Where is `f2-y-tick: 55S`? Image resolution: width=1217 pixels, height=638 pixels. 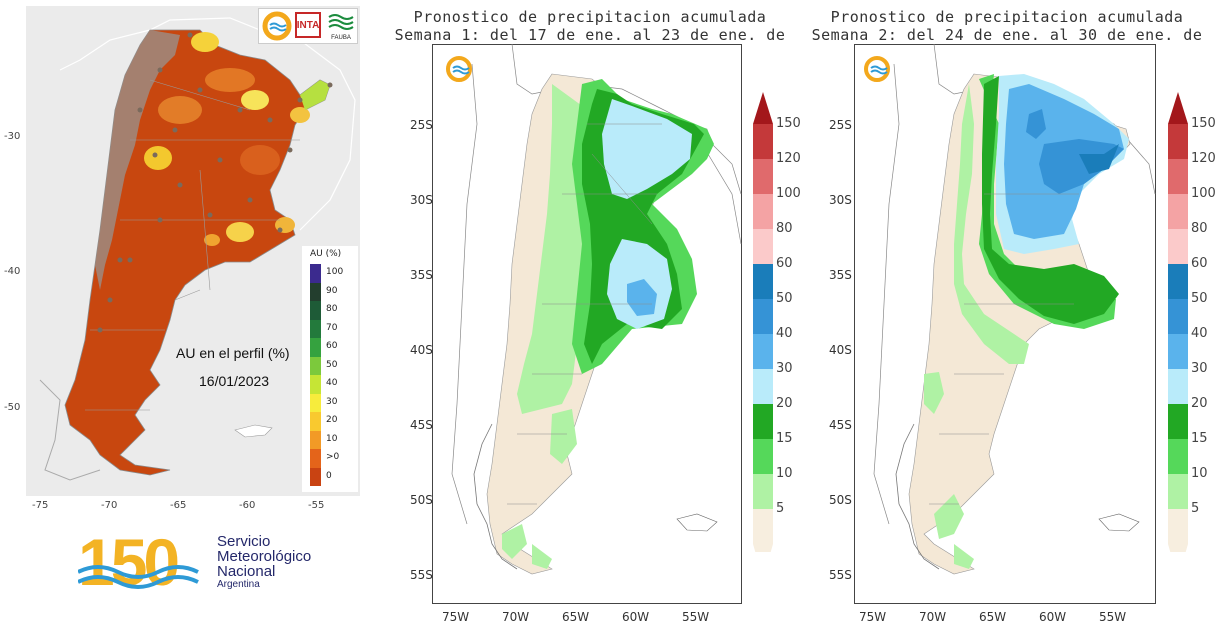 f2-y-tick: 55S is located at coordinates (840, 575).